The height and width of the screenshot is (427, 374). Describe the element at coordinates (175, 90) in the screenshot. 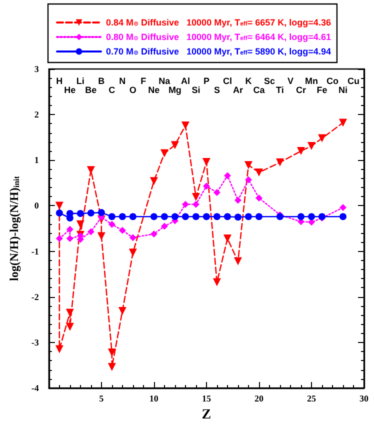

I see `annotation: Mg` at that location.